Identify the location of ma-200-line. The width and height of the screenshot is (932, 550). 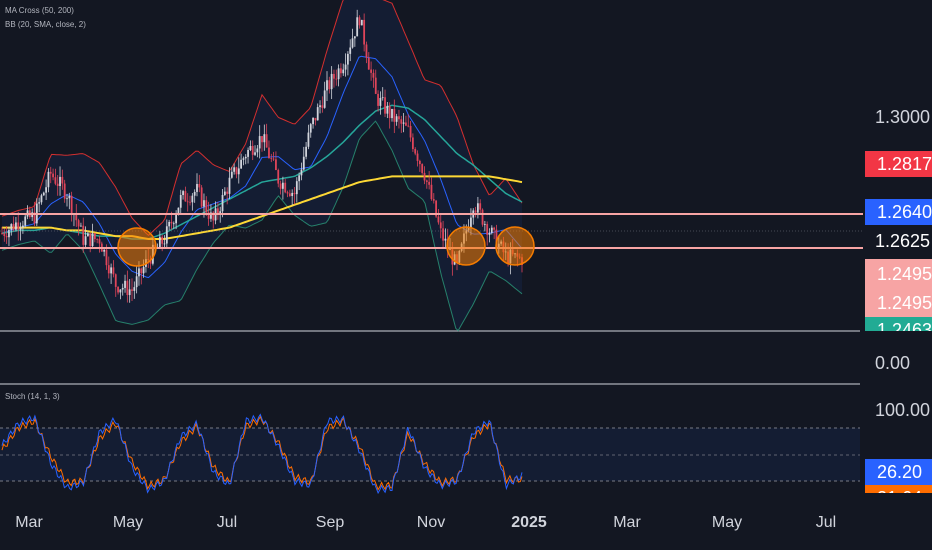
(262, 207).